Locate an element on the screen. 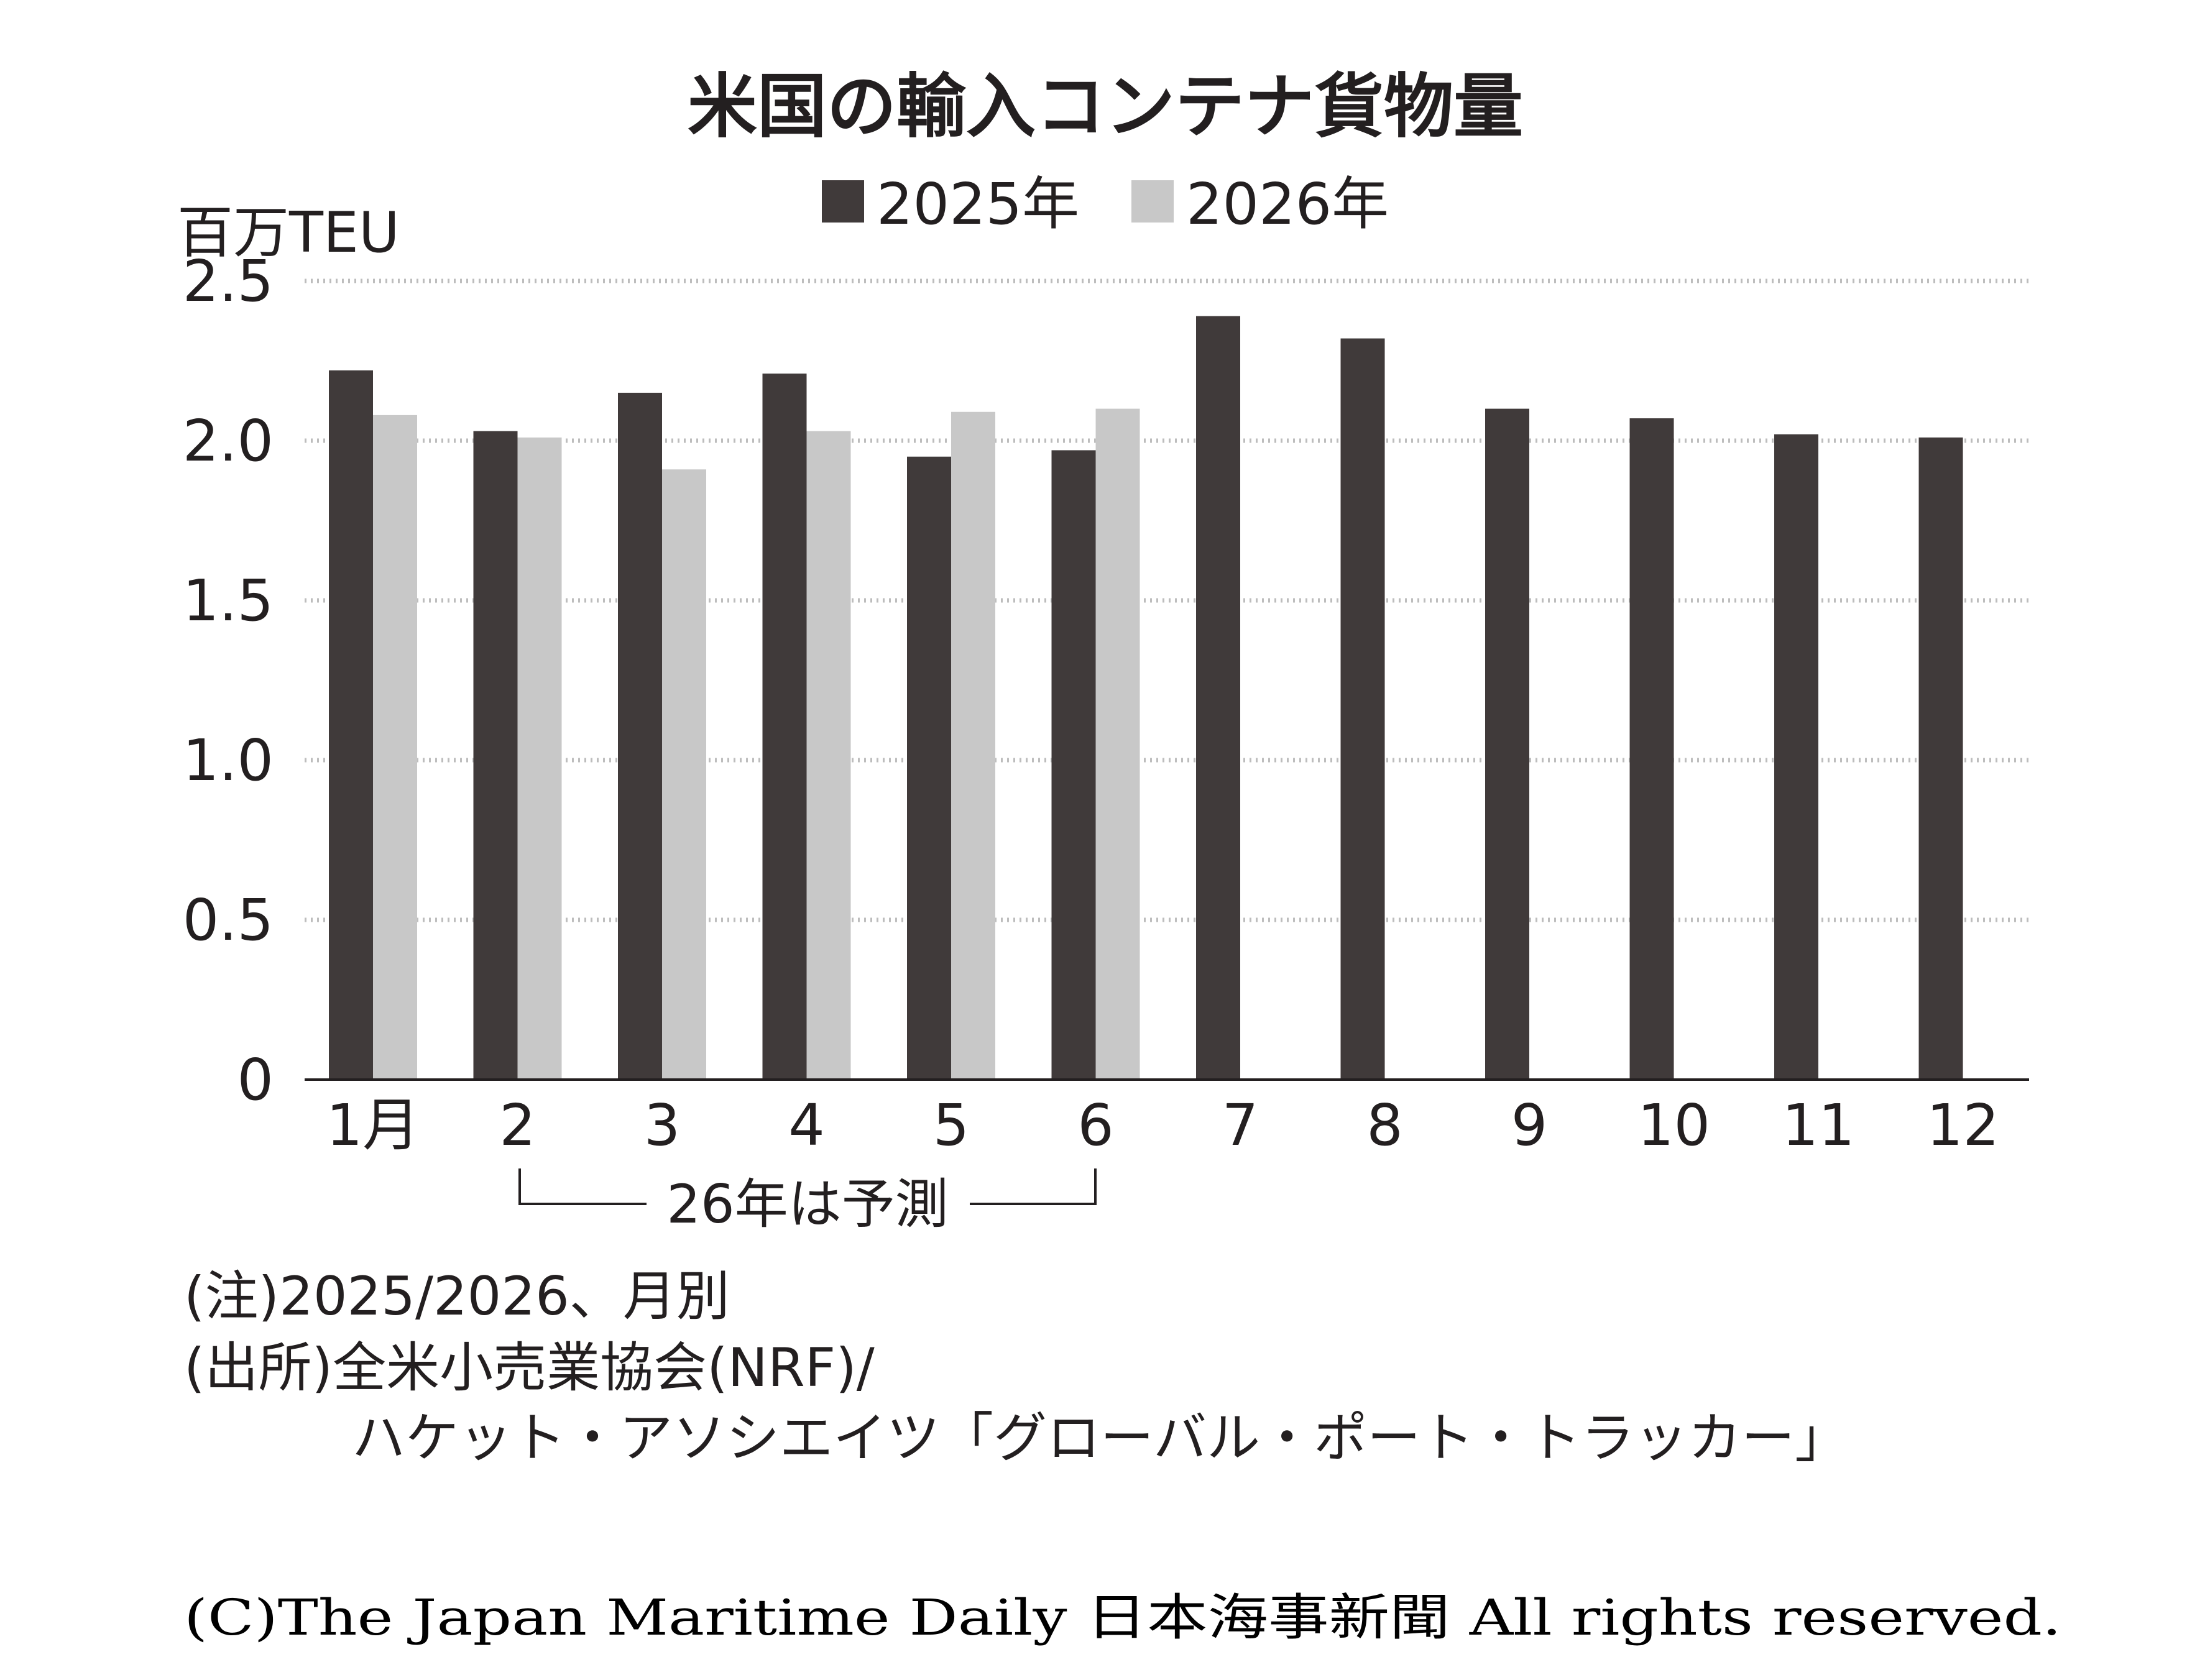  bar-2026年-4 is located at coordinates (828, 755).